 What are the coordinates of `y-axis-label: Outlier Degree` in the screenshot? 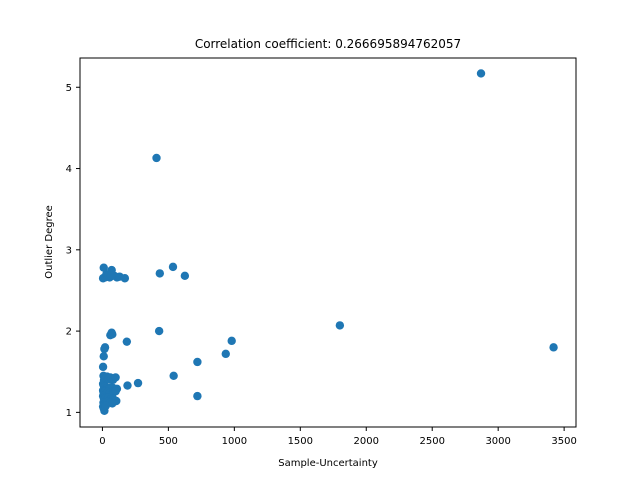 It's located at (49, 242).